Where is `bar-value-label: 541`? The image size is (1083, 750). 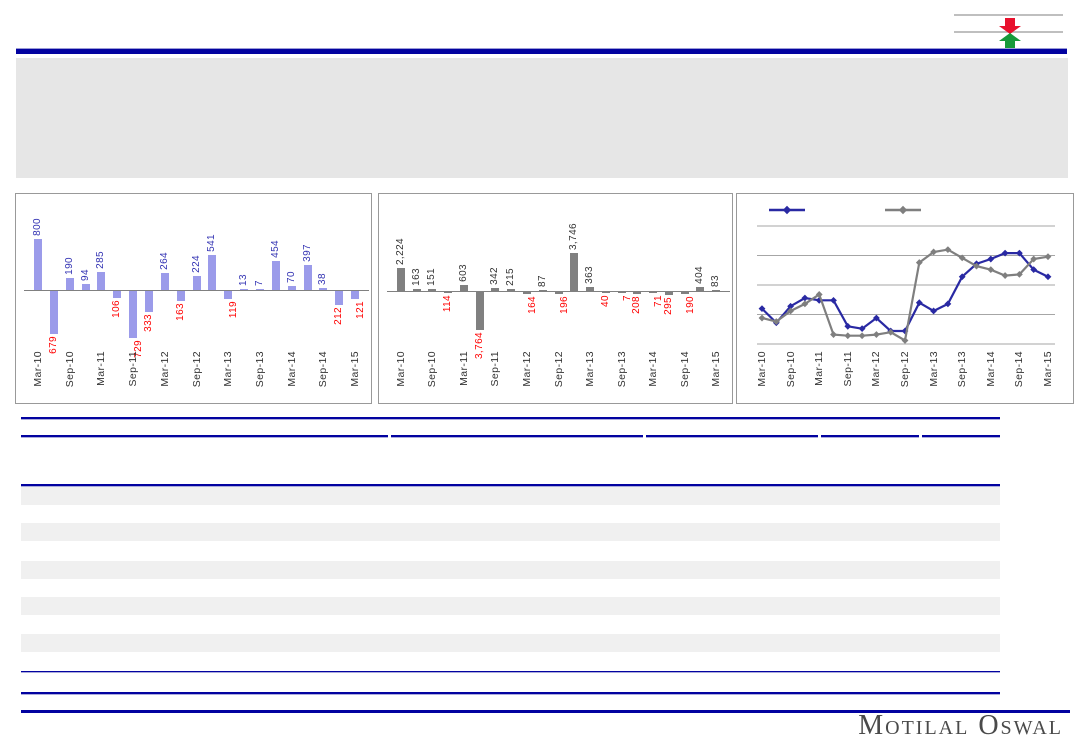 bar-value-label: 541 is located at coordinates (211, 243).